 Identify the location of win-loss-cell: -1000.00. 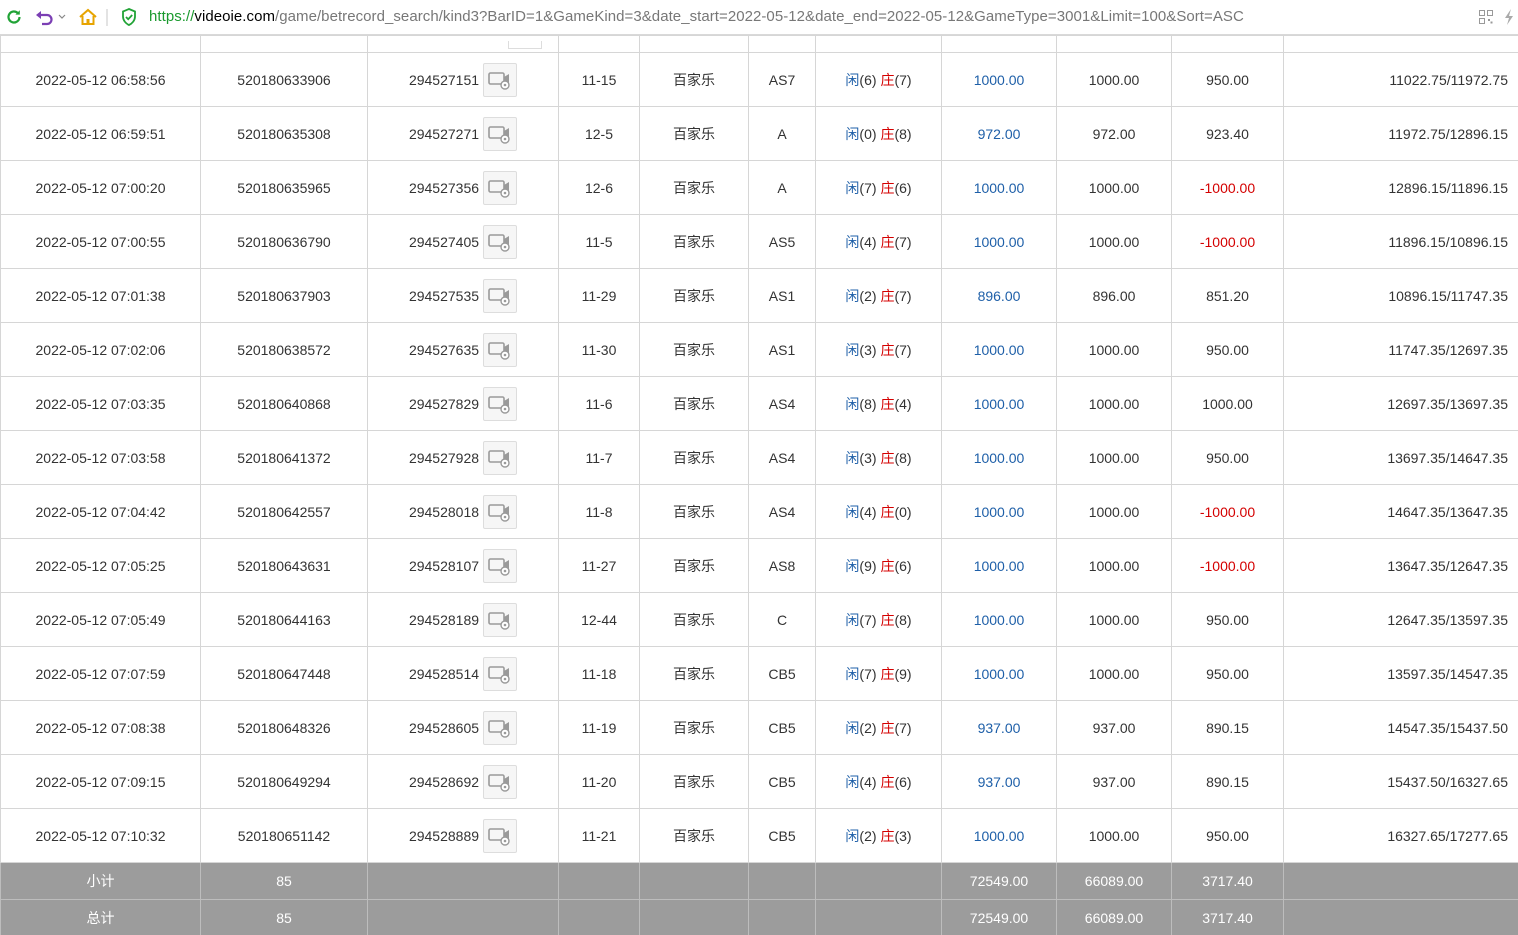
(1227, 187).